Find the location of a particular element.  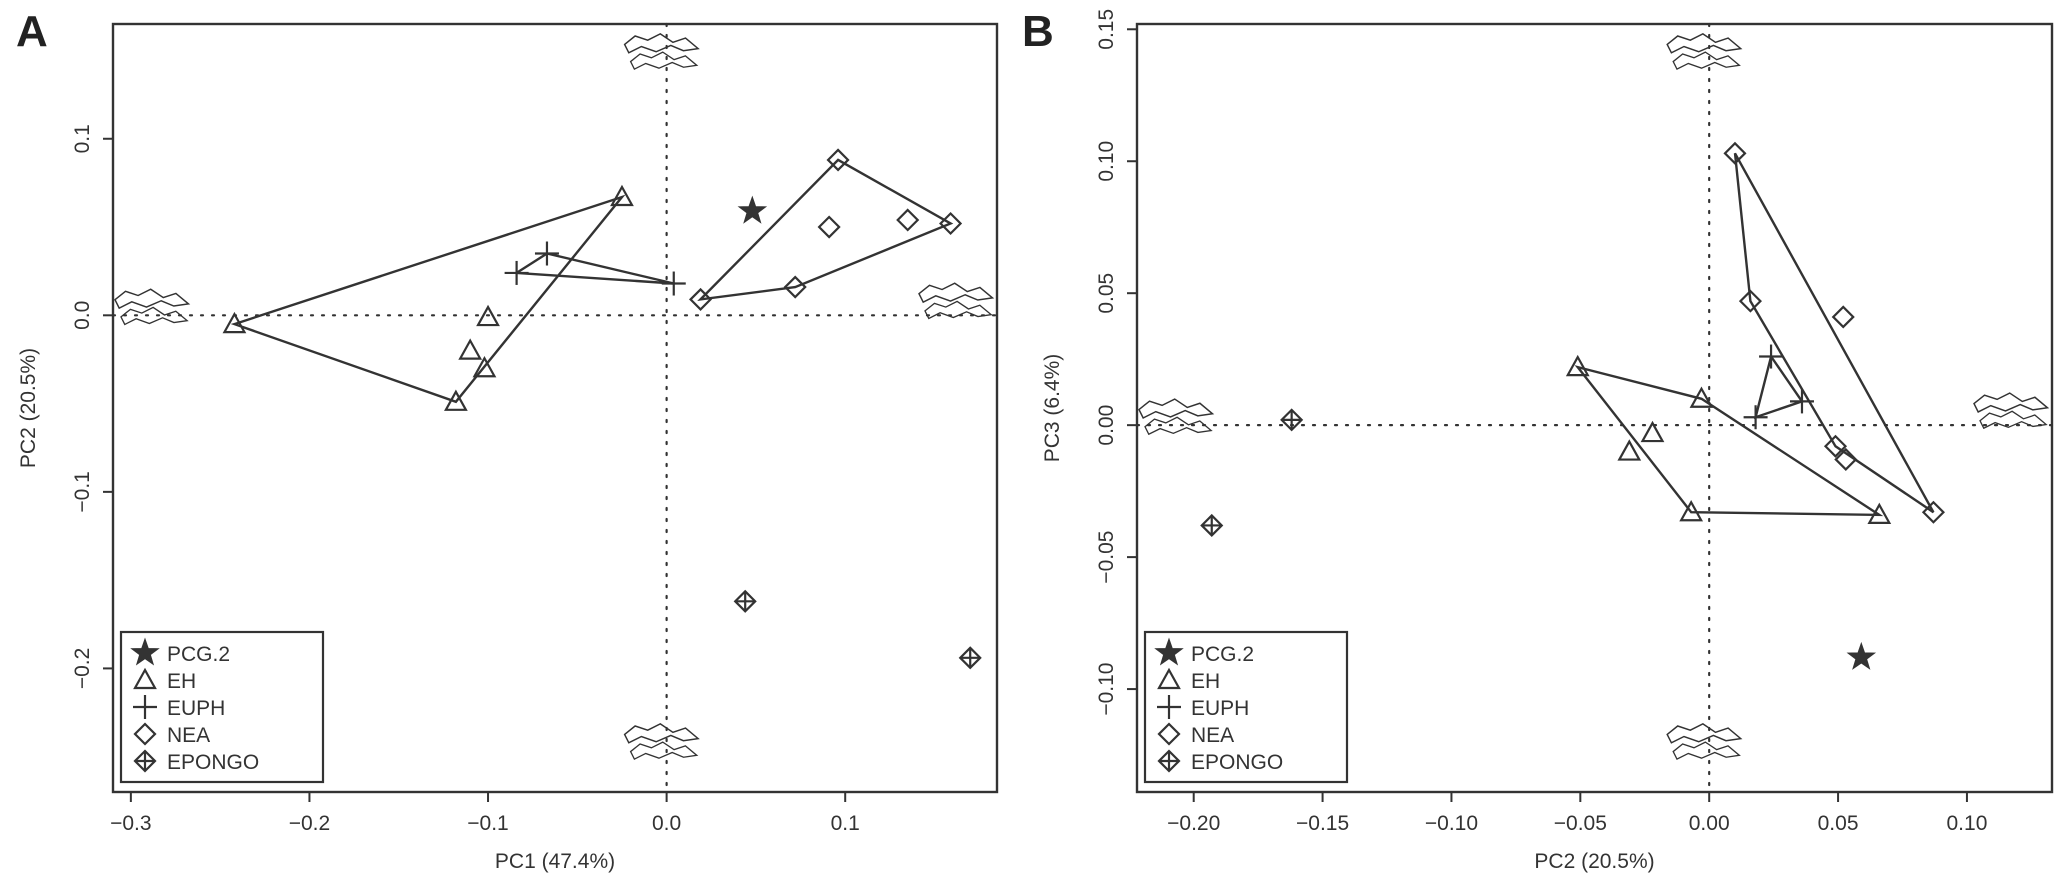

legend-marker-pcg2 is located at coordinates (1169, 651).